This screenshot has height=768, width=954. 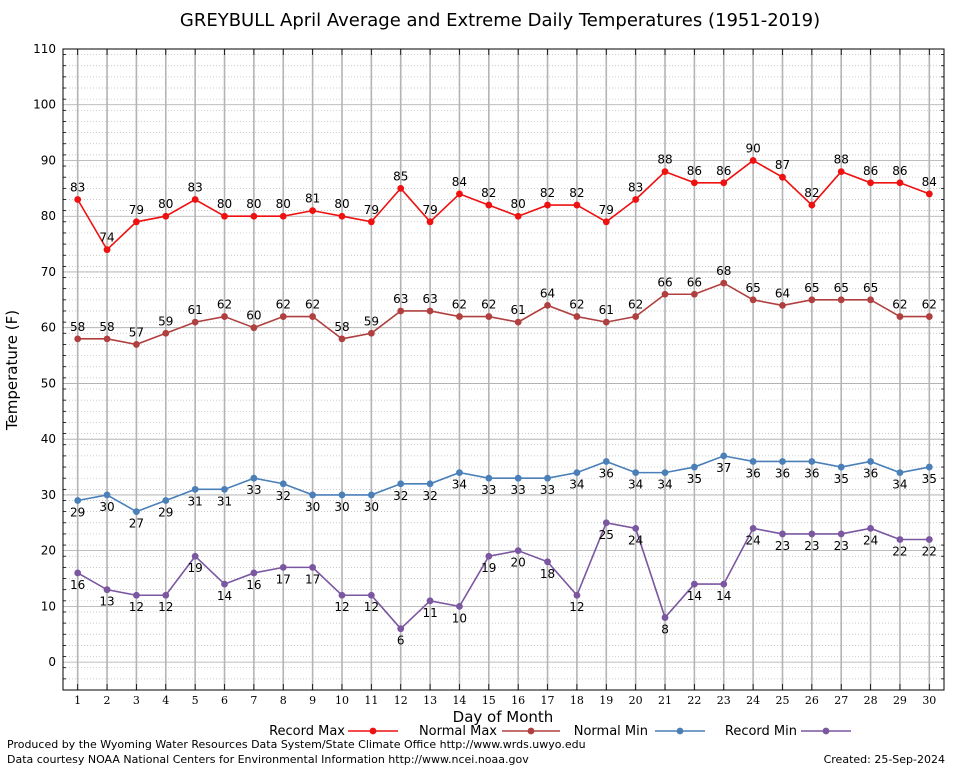 I want to click on normal-min-data-label: 35, so click(x=841, y=479).